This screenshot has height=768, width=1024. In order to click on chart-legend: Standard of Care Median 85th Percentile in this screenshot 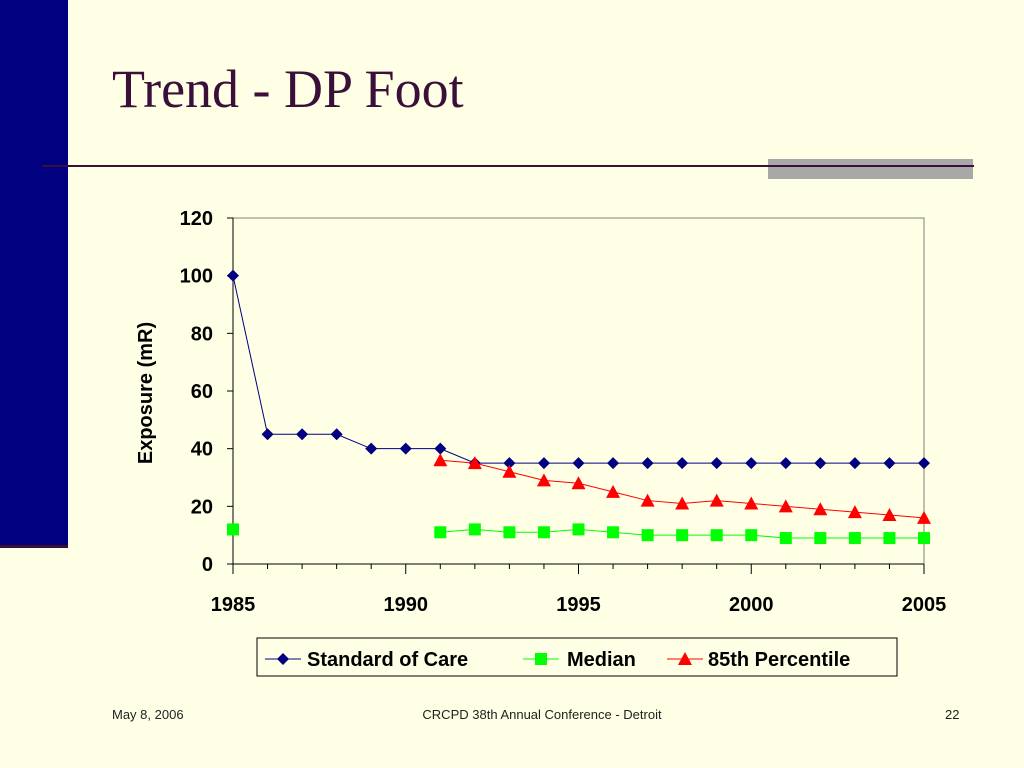, I will do `click(577, 657)`.